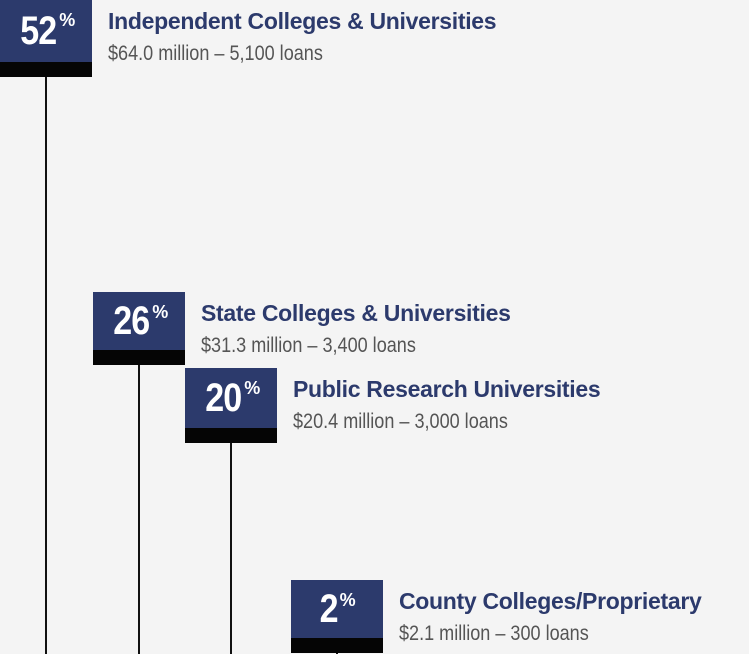 Image resolution: width=749 pixels, height=654 pixels. I want to click on percent-value: 26, so click(131, 320).